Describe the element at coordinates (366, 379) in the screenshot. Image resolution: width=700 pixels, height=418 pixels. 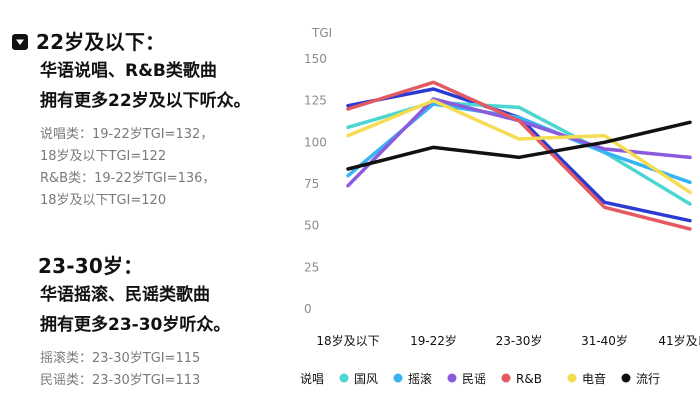
I see `legend-label: 国风` at that location.